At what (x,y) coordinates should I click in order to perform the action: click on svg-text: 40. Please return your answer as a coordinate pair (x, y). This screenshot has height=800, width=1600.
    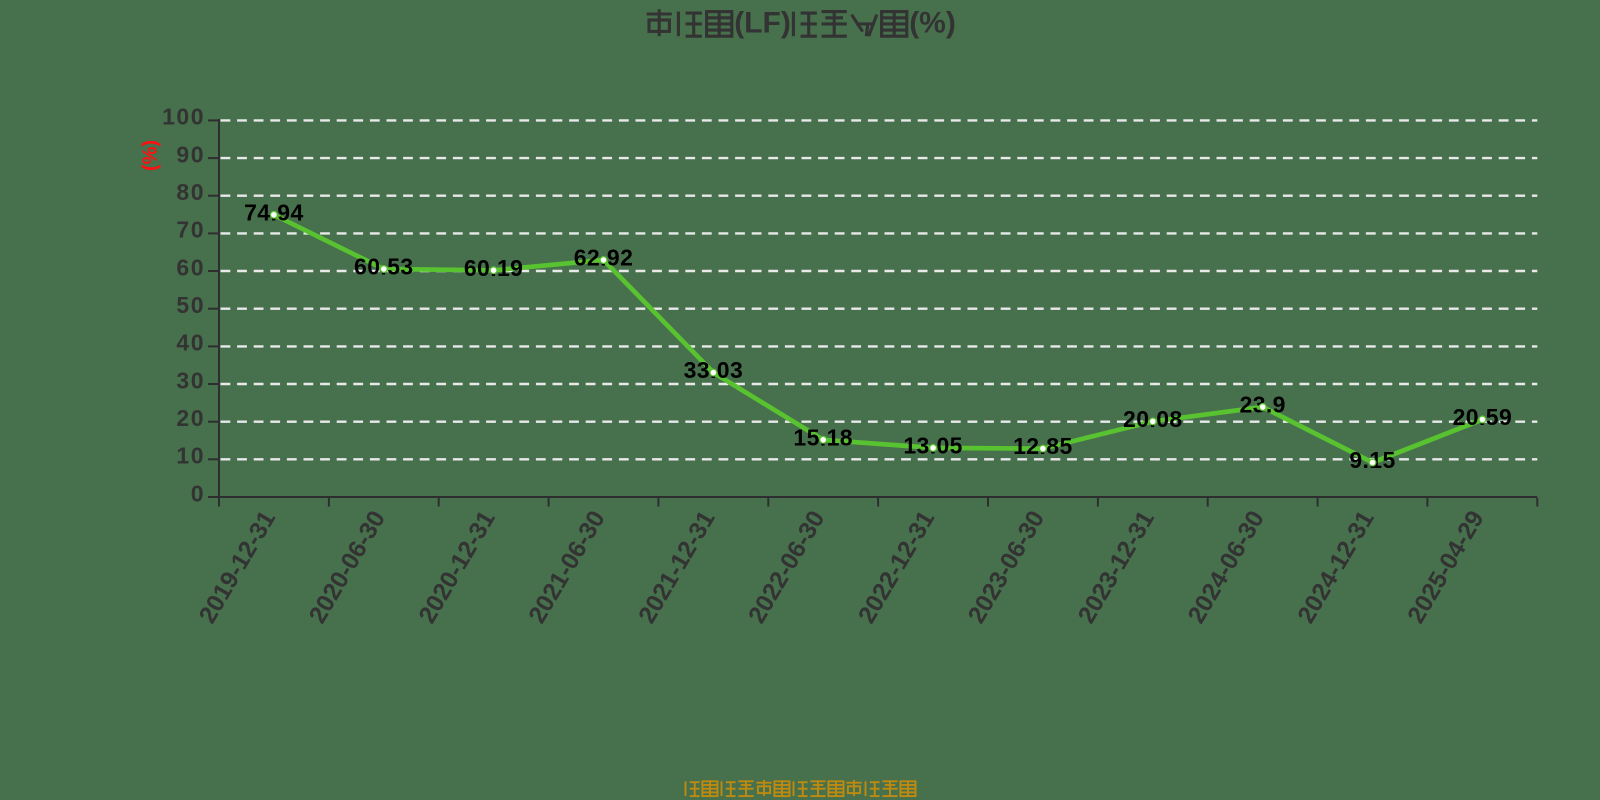
    Looking at the image, I should click on (190, 343).